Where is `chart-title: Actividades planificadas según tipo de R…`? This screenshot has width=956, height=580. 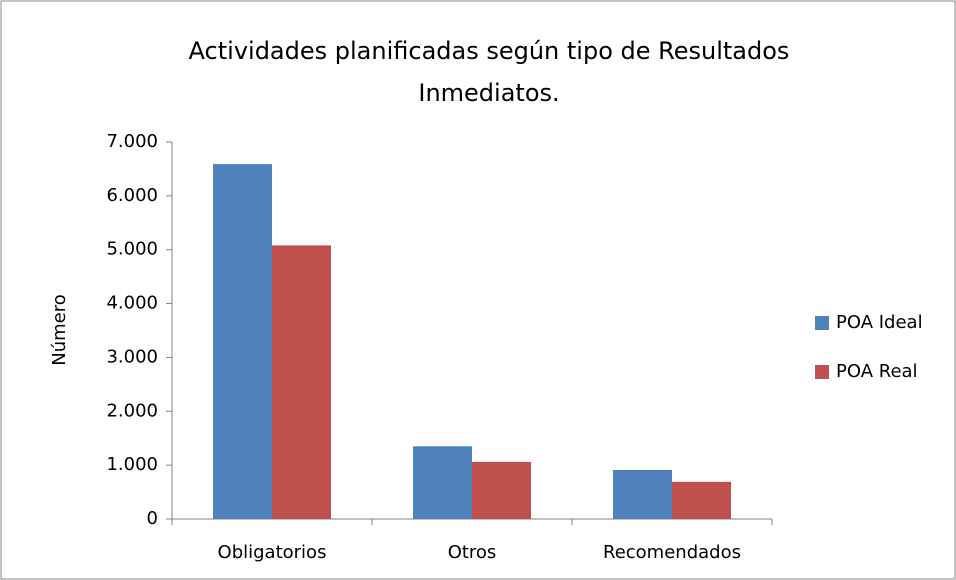 chart-title: Actividades planificadas según tipo de R… is located at coordinates (489, 72).